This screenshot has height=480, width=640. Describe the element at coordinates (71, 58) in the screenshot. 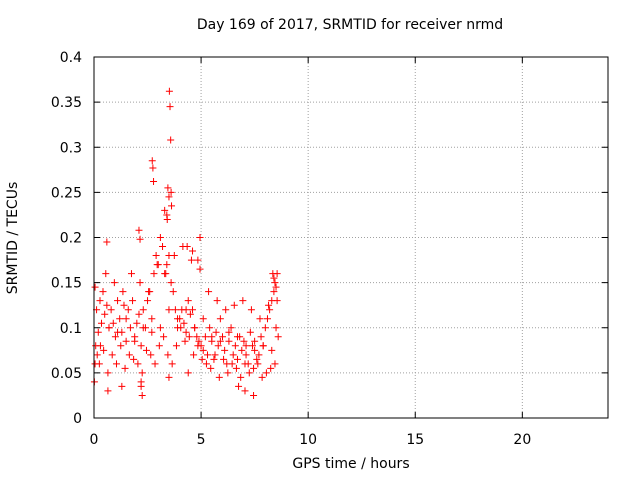

I see `y-tick-label: 0.4` at that location.